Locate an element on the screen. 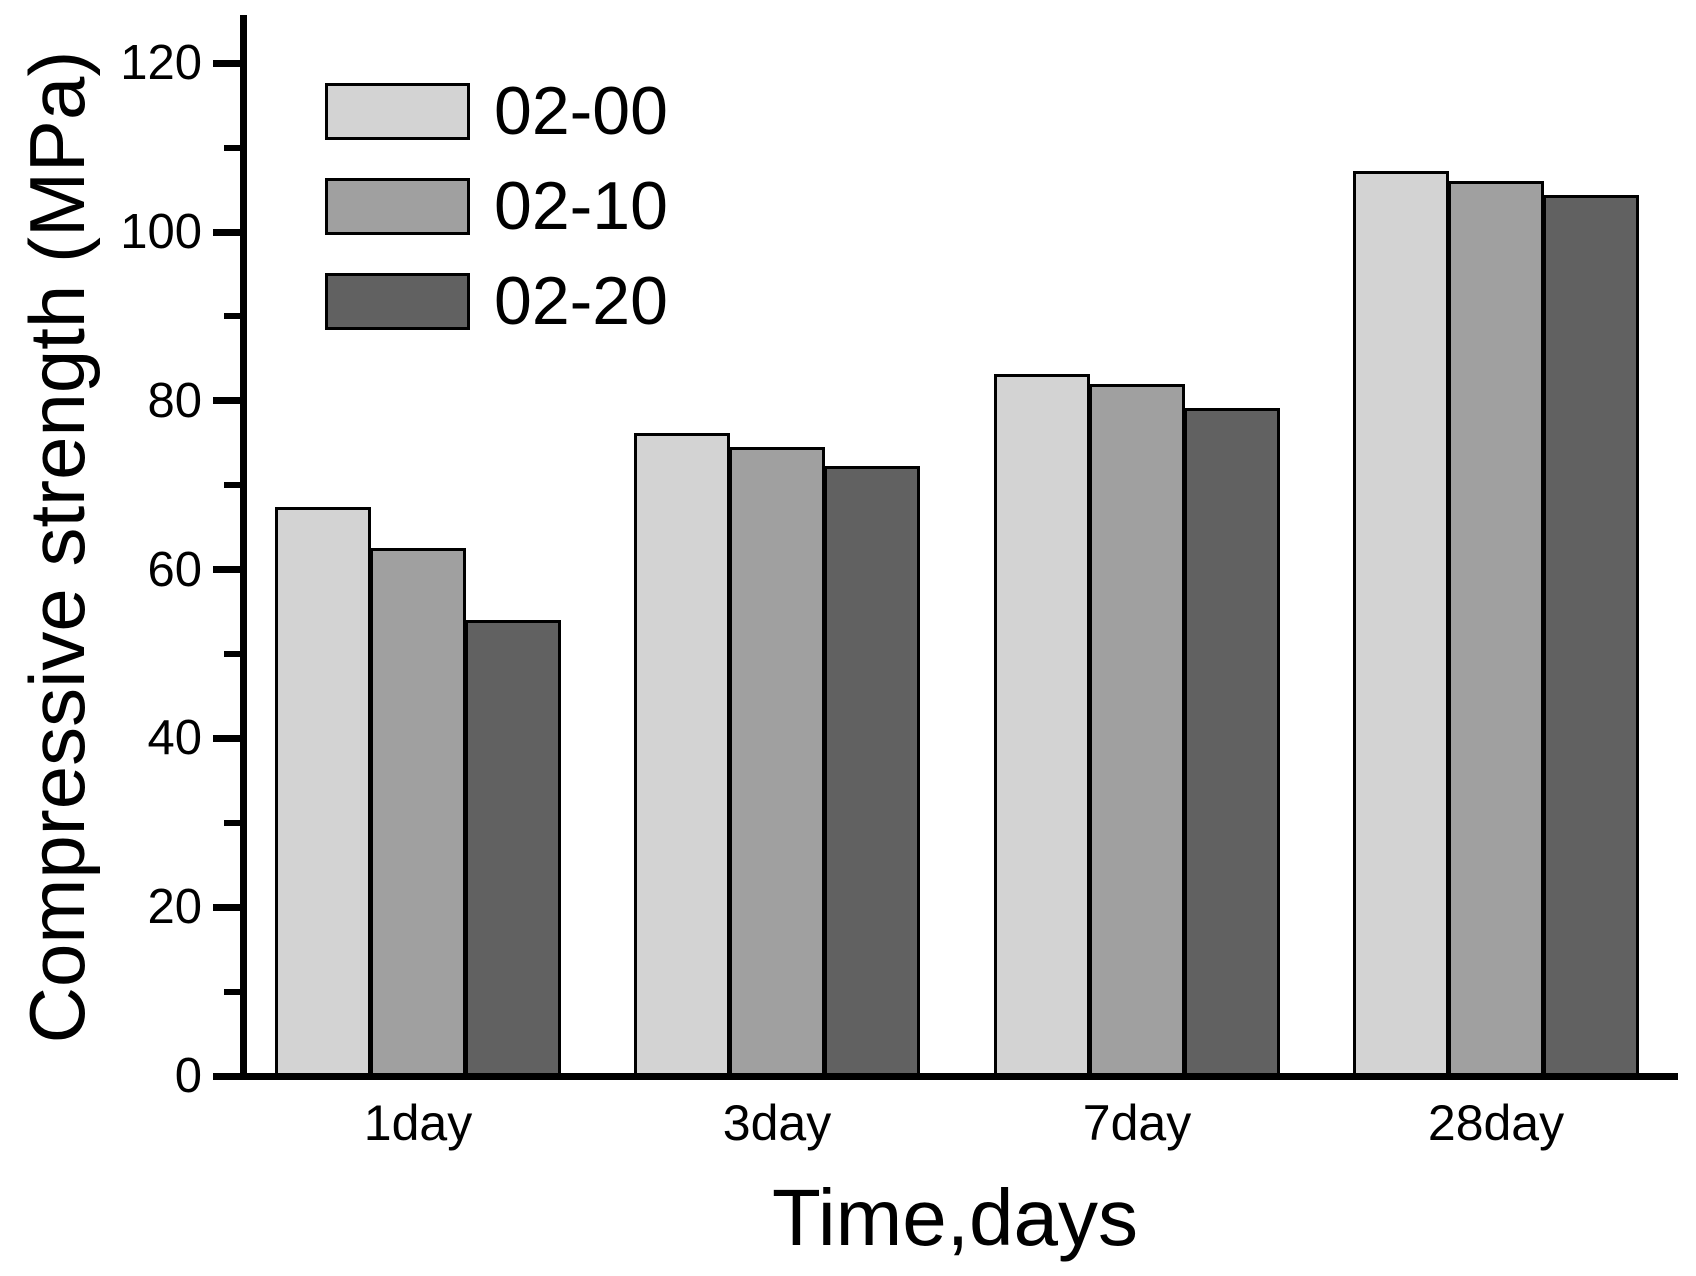 This screenshot has height=1276, width=1696. legend: 02-00 02-10 02-20 is located at coordinates (496, 218).